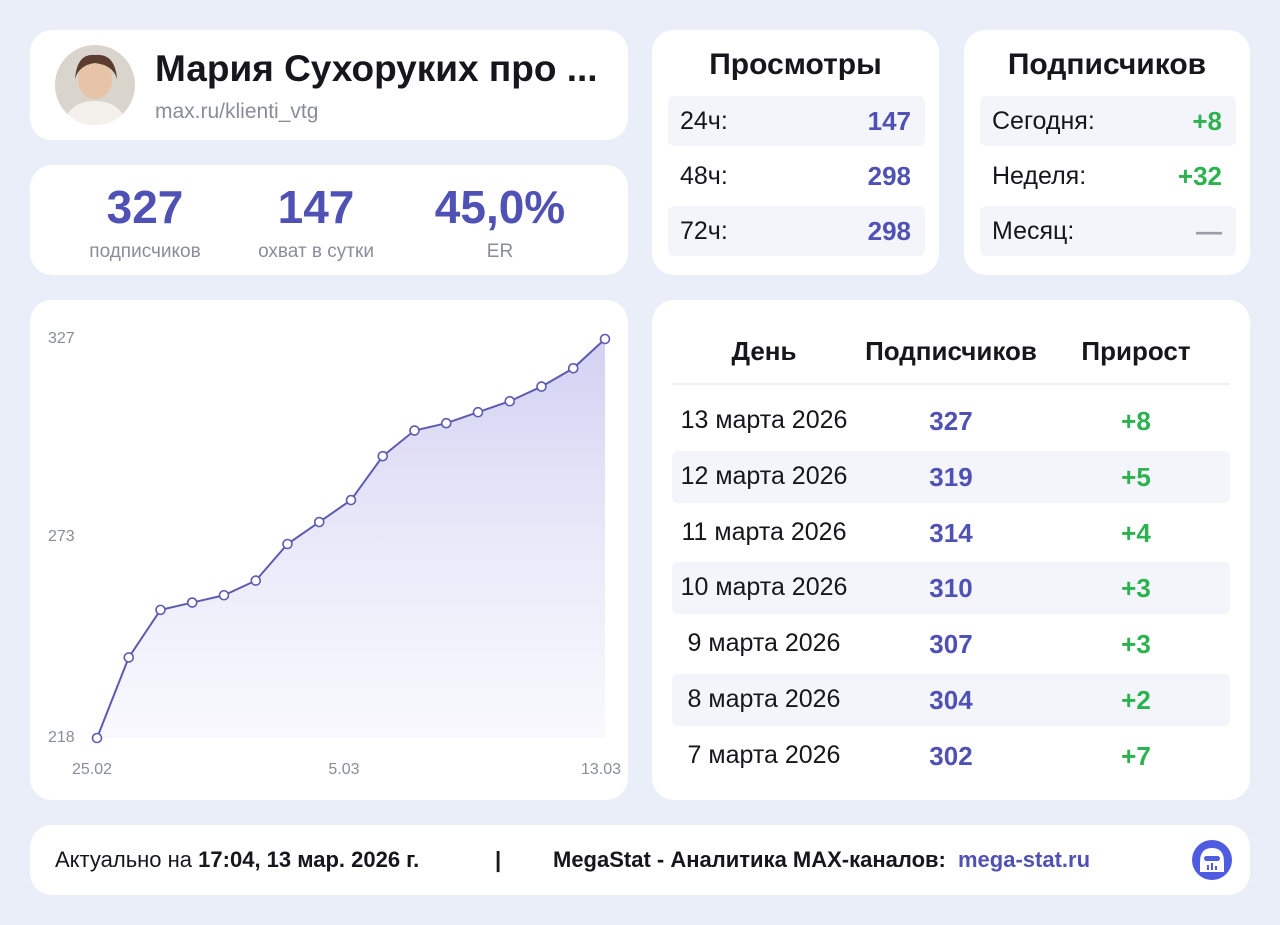 Image resolution: width=1280 pixels, height=925 pixels. What do you see at coordinates (1207, 121) in the screenshot?
I see `subscribers-value: +8` at bounding box center [1207, 121].